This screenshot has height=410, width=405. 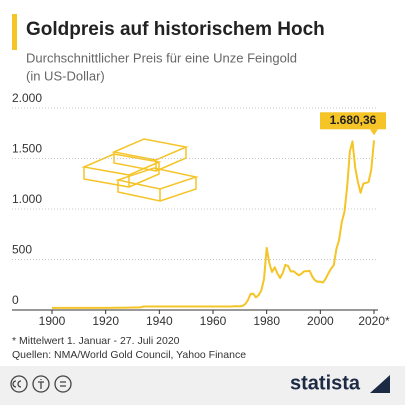 What do you see at coordinates (266, 321) in the screenshot?
I see `x-tick-label: 1980` at bounding box center [266, 321].